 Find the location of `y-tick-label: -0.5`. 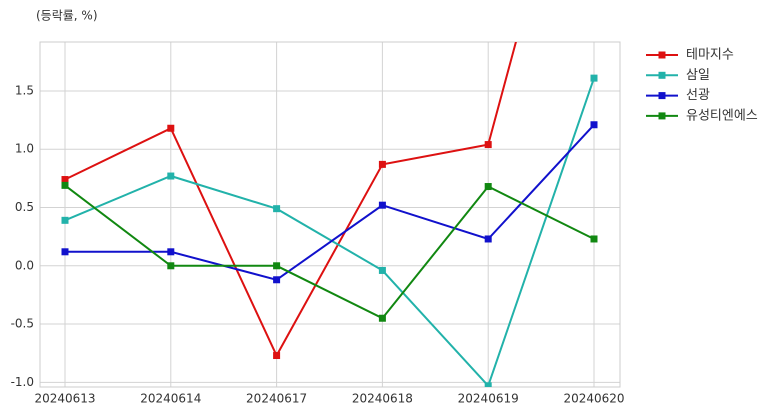

y-tick-label: -0.5 is located at coordinates (22, 324).